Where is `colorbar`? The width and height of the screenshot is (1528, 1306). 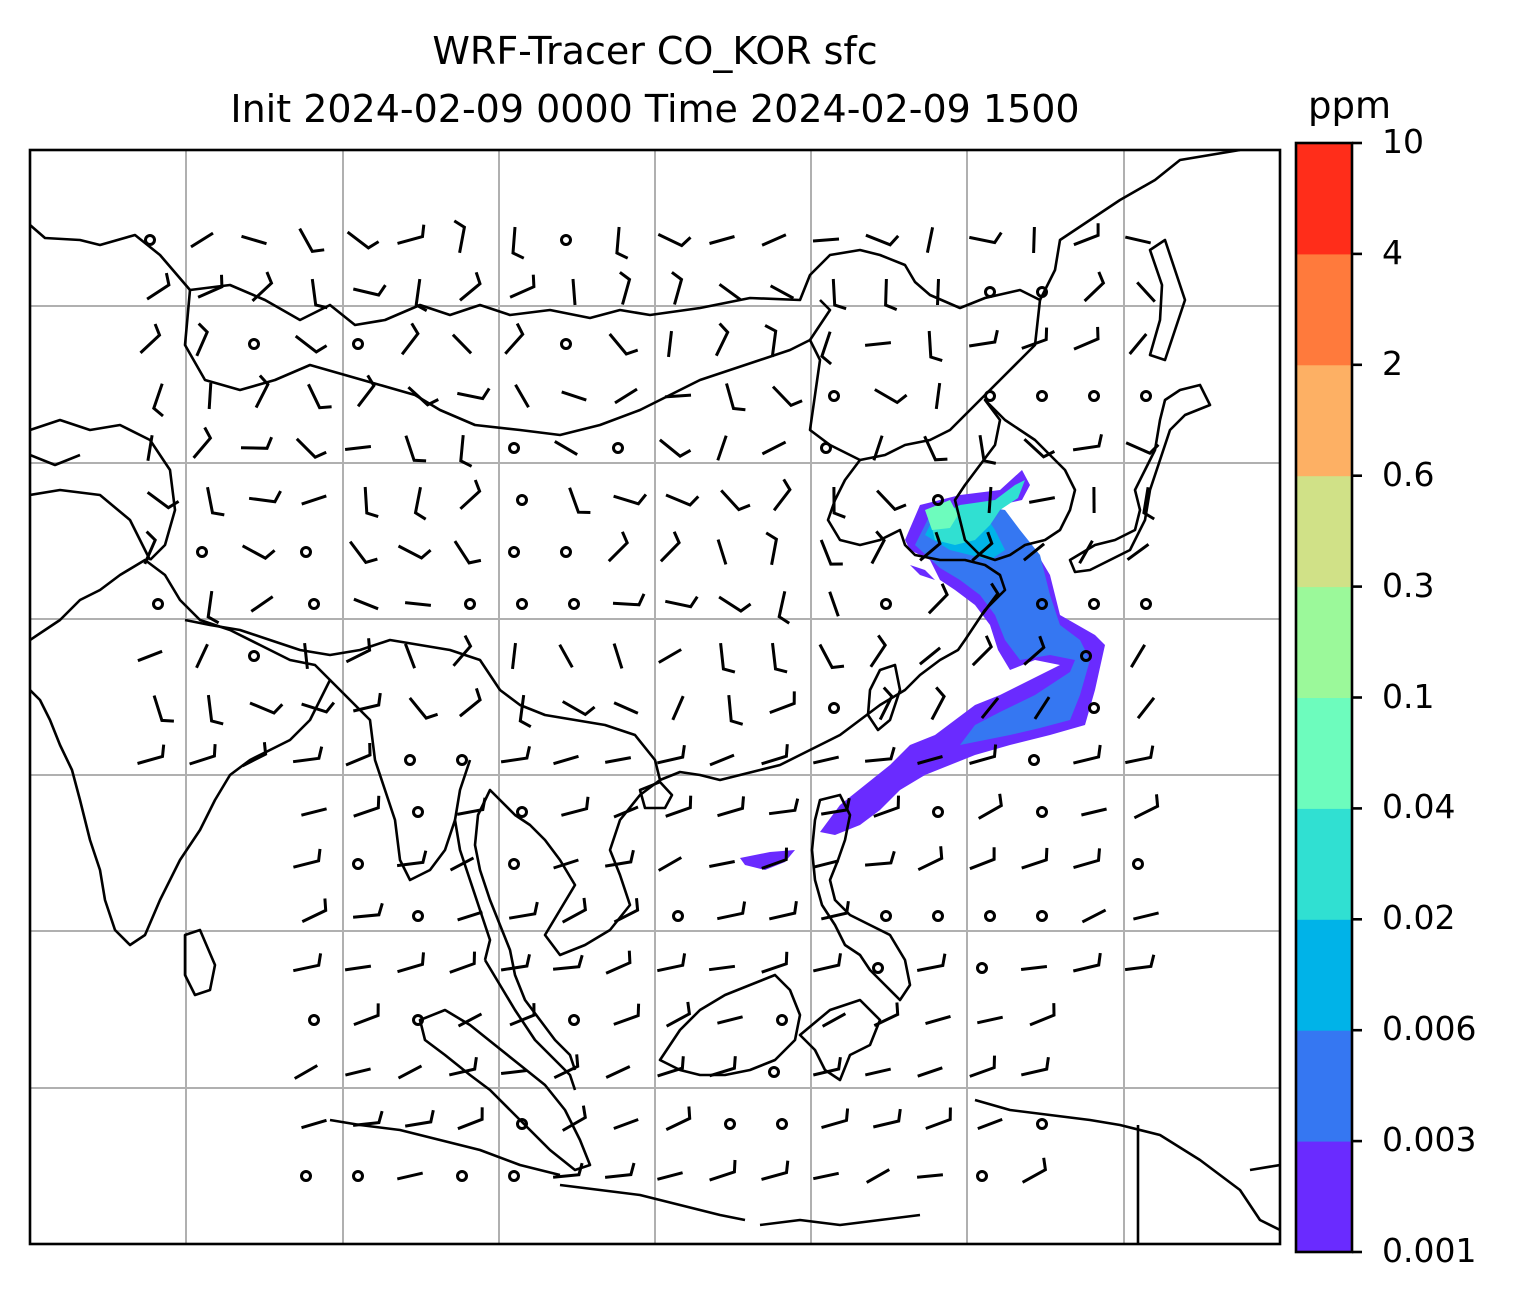
colorbar is located at coordinates (1328, 697).